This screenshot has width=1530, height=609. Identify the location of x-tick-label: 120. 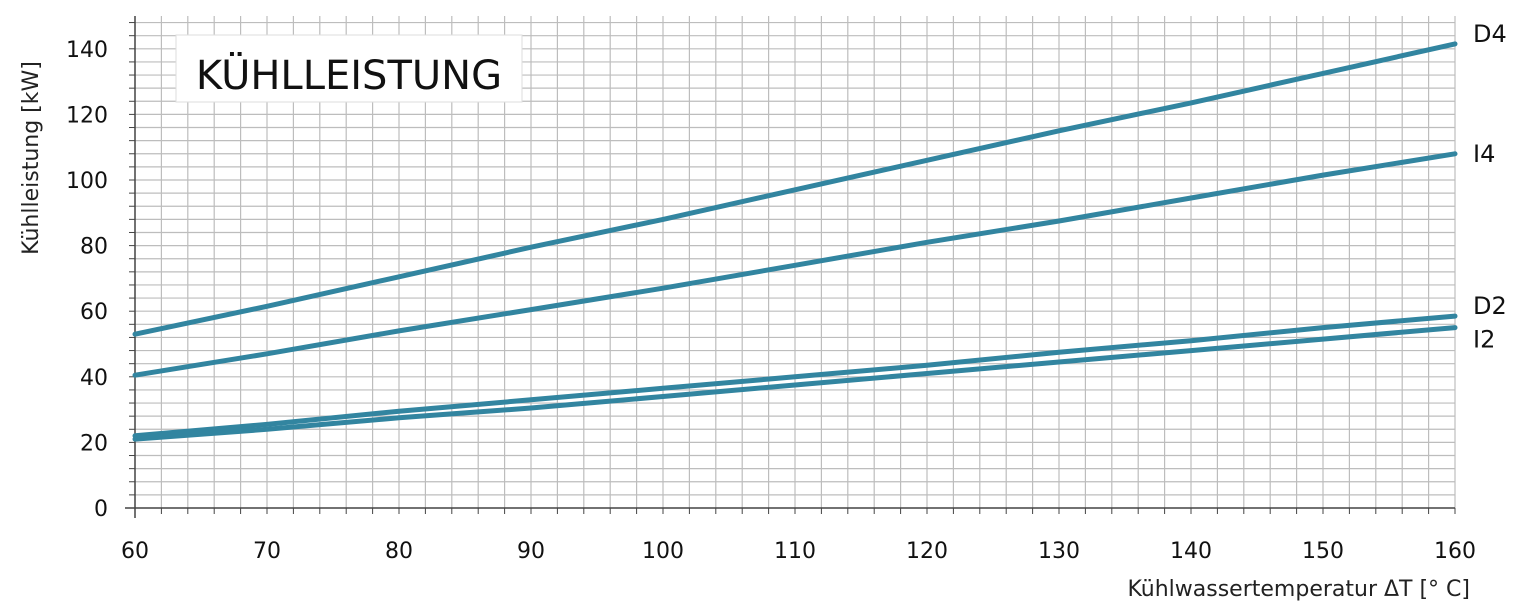
(927, 551).